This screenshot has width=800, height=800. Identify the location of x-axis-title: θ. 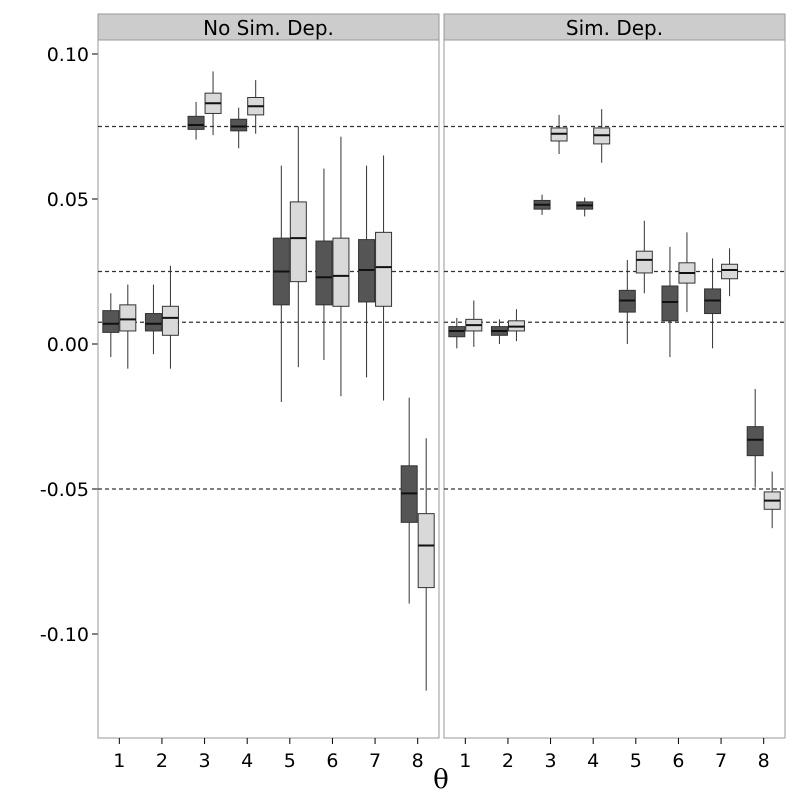
(441, 780).